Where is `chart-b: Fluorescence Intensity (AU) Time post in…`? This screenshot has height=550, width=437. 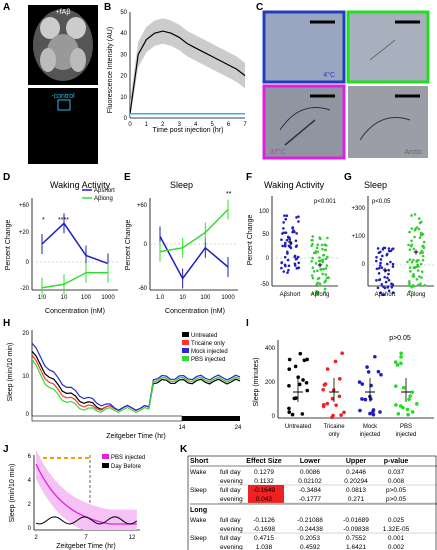
chart-b: Fluorescence Intensity (AU) Time post in… is located at coordinates (177, 72).